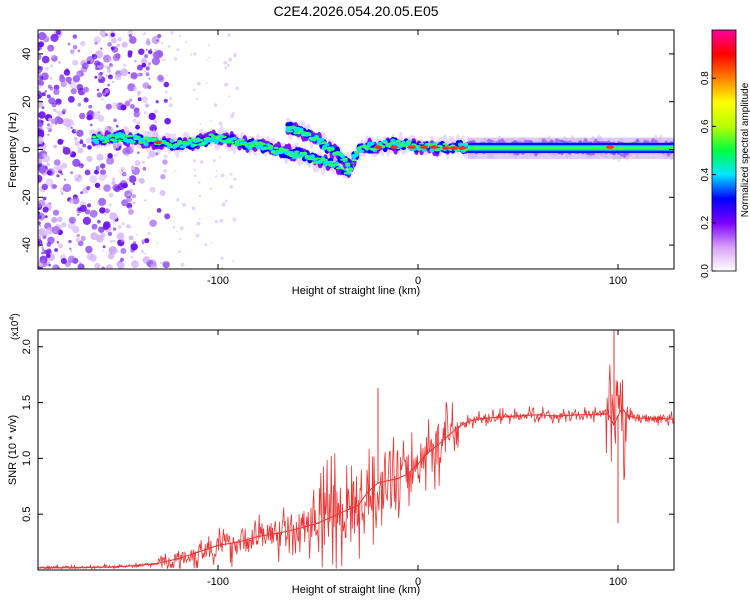  Describe the element at coordinates (705, 271) in the screenshot. I see `colorbar-tick-label: 0.0` at that location.